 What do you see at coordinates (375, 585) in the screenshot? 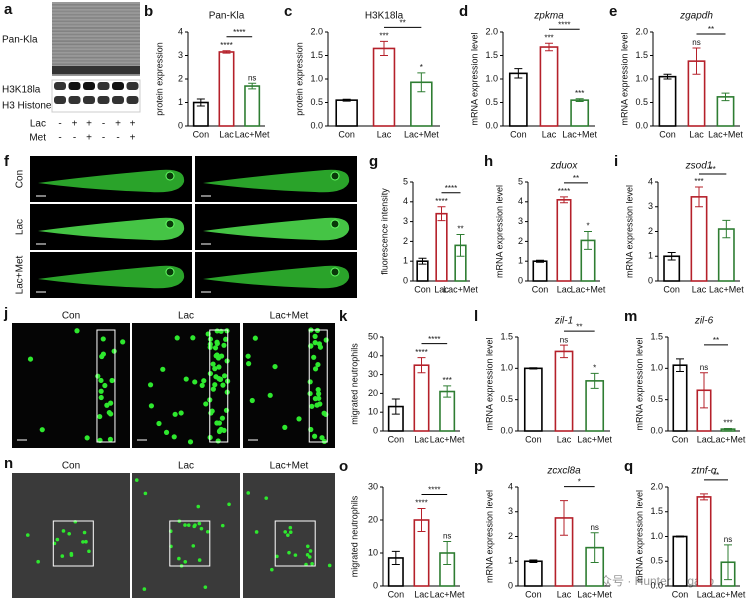
I see `y-tick-label: 0` at bounding box center [375, 585].